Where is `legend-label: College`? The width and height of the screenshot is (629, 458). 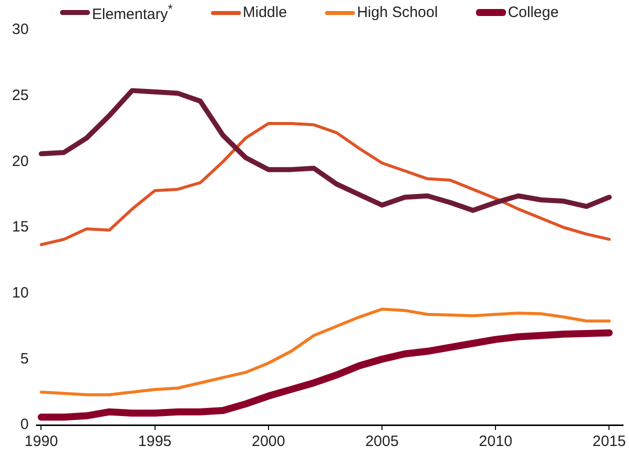 legend-label: College is located at coordinates (533, 12).